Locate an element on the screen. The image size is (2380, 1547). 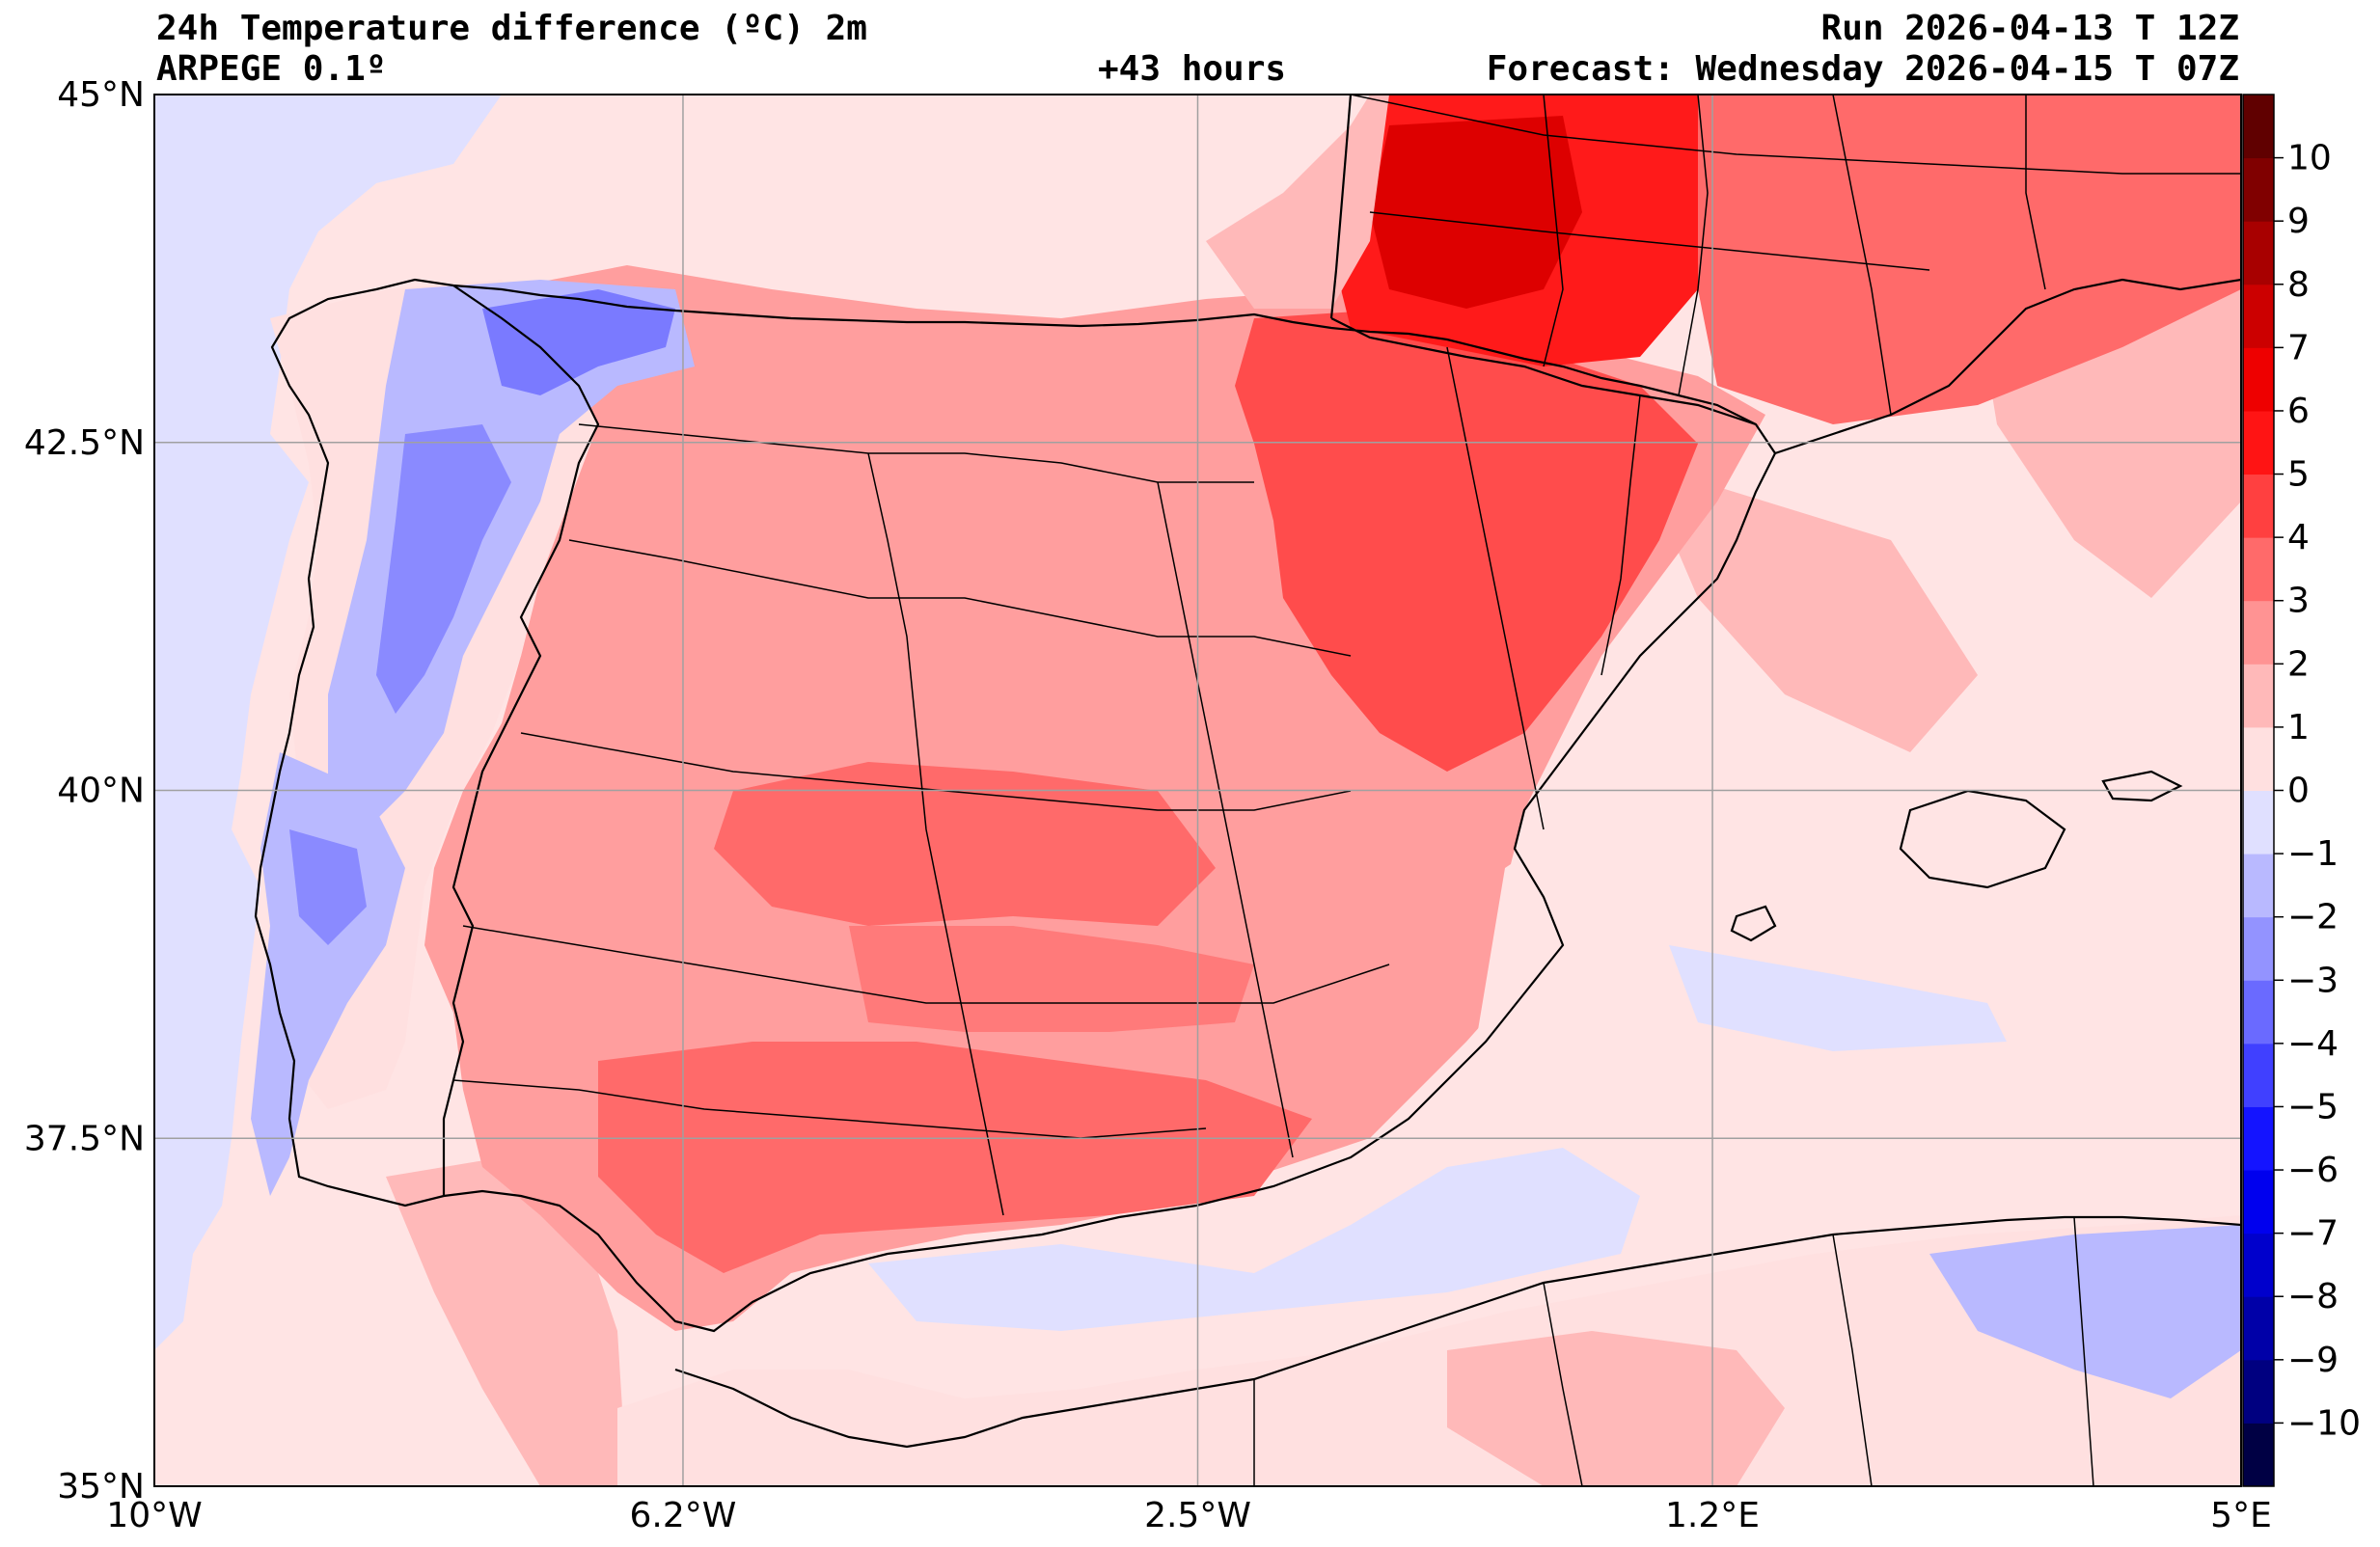
galicia-cool-zone is located at coordinates (511, 554).